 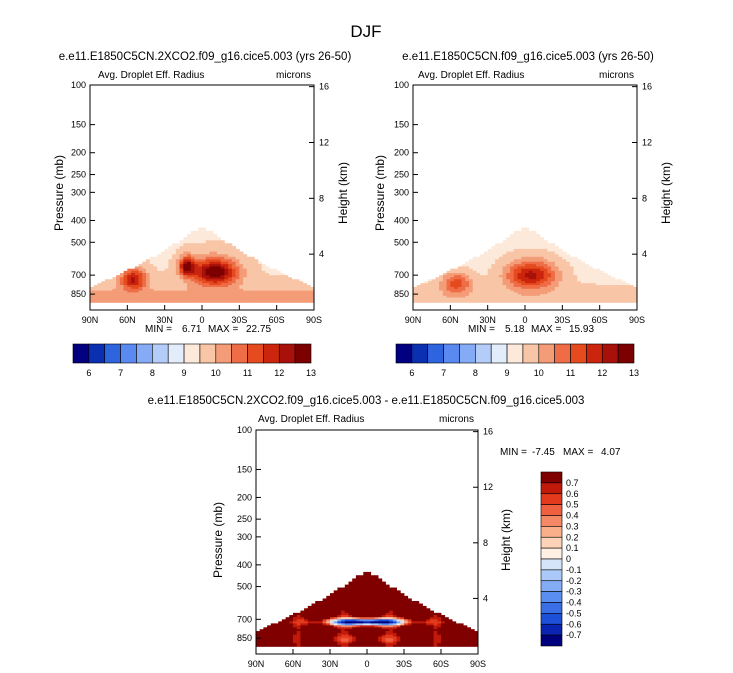 What do you see at coordinates (311, 373) in the screenshot?
I see `colorbar-label: 13` at bounding box center [311, 373].